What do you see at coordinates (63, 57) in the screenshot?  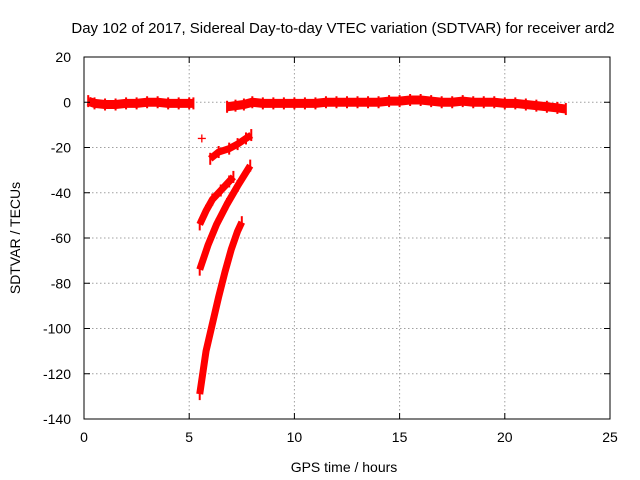 I see `y-tick-label: 20` at bounding box center [63, 57].